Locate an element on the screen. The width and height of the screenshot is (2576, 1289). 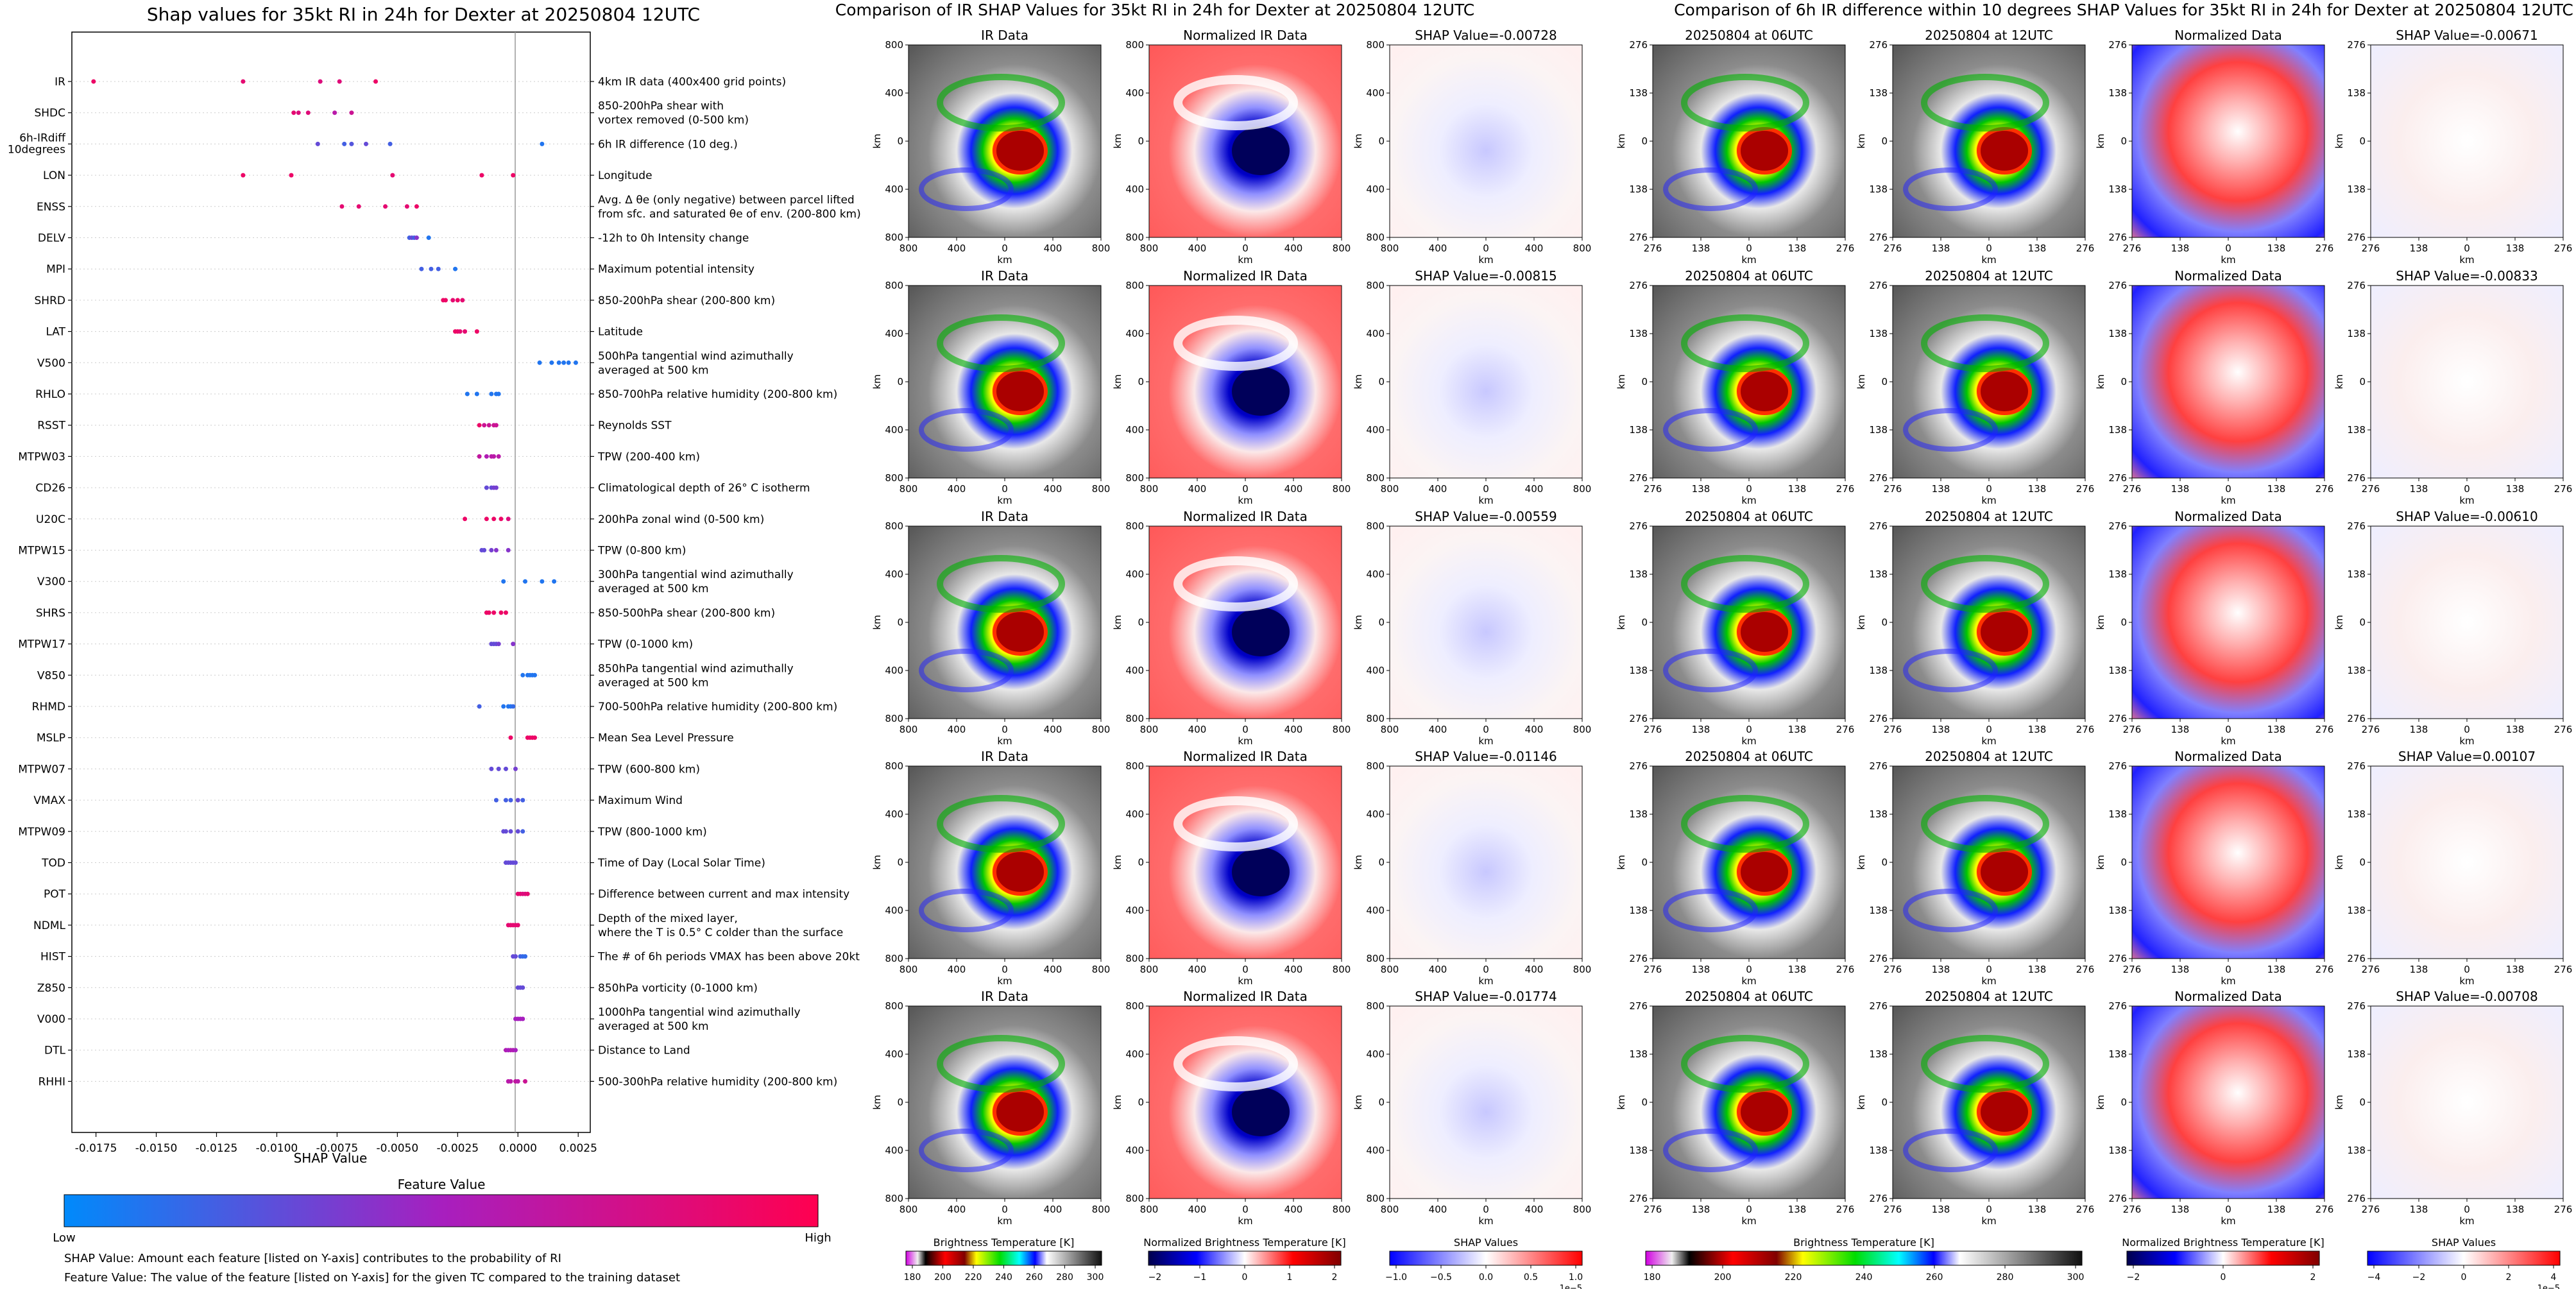
feature-description: TPW (800-1000 km) is located at coordinates (652, 833).